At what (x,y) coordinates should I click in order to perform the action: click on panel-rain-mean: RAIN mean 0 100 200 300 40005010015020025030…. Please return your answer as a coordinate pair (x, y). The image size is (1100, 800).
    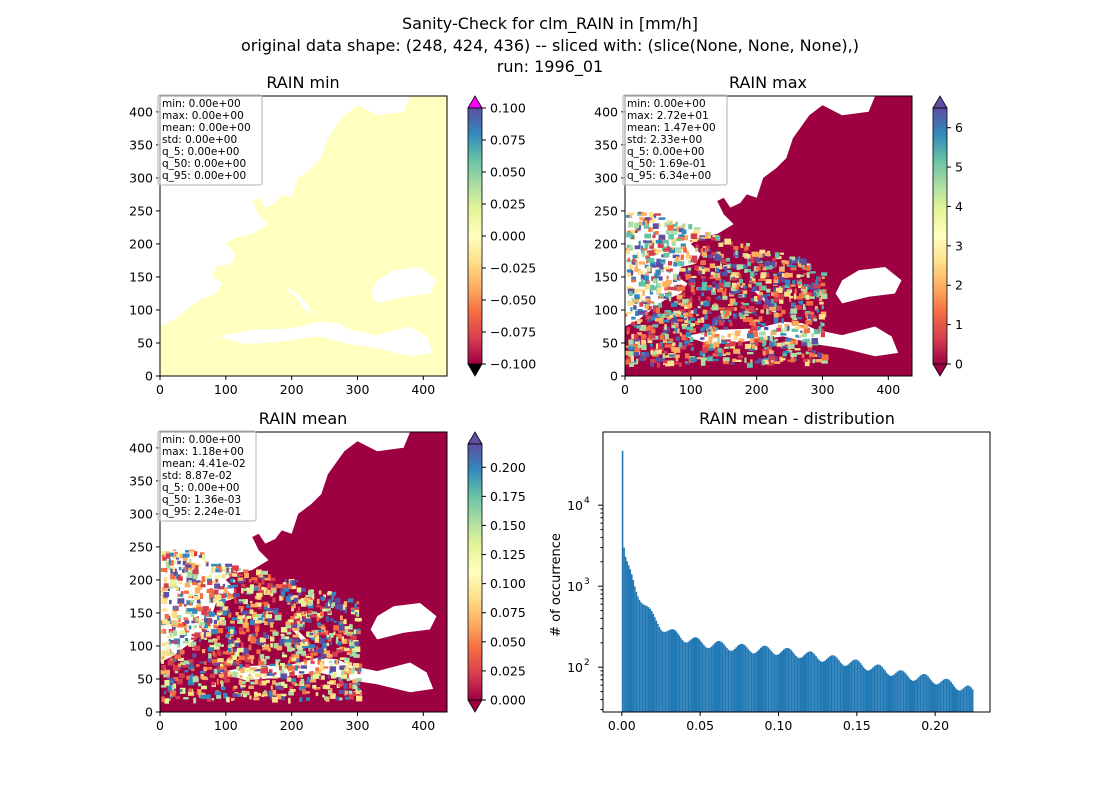
    Looking at the image, I should click on (327, 571).